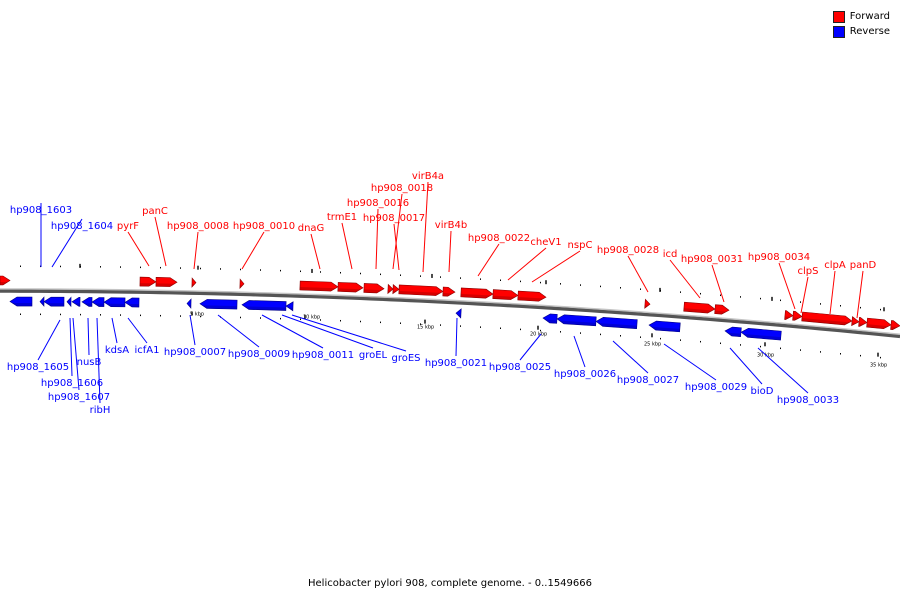 This screenshot has width=900, height=600. What do you see at coordinates (520, 367) in the screenshot?
I see `gene-label-hp908-0025: hp908_0025` at bounding box center [520, 367].